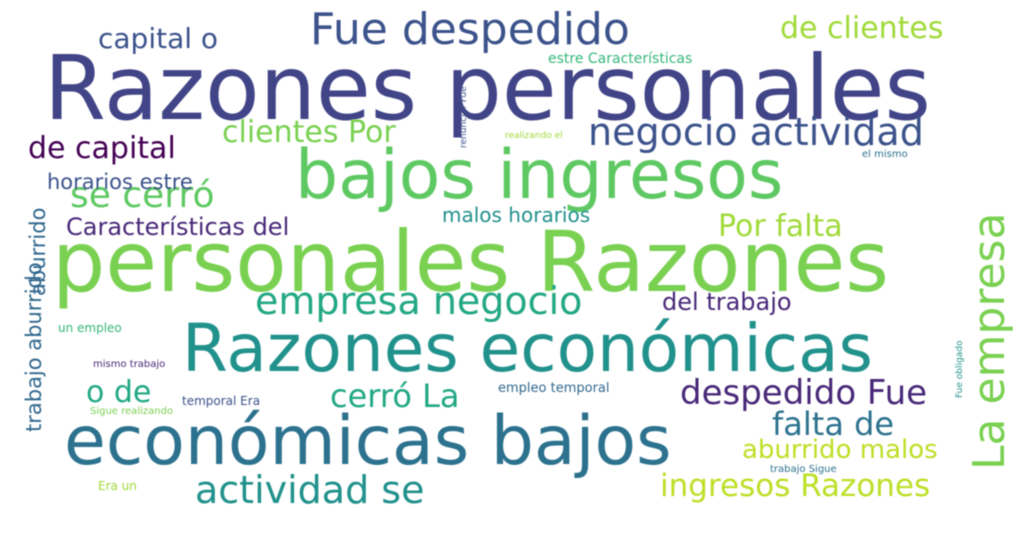  I want to click on word-la-empresa: La empresa, so click(988, 341).